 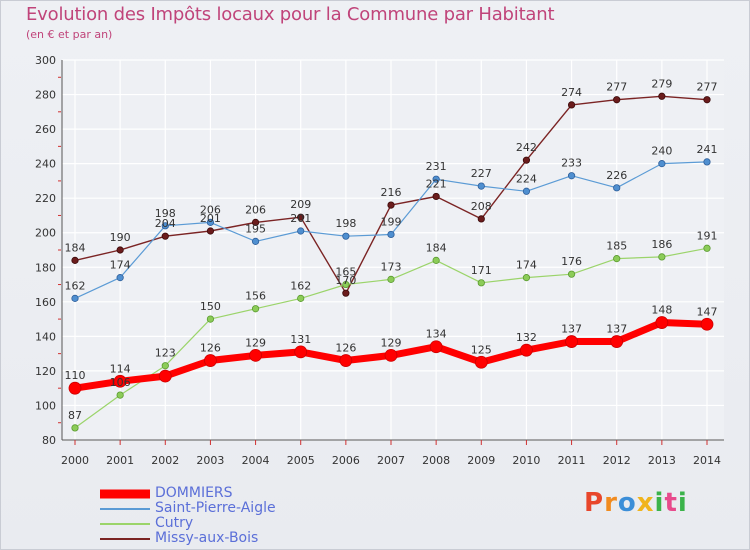 I want to click on data-point-cutry-2014, so click(x=707, y=248).